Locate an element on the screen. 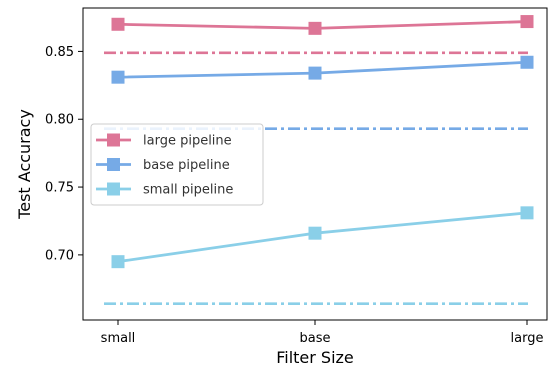 The width and height of the screenshot is (548, 369). legend-label: small pipeline is located at coordinates (188, 190).